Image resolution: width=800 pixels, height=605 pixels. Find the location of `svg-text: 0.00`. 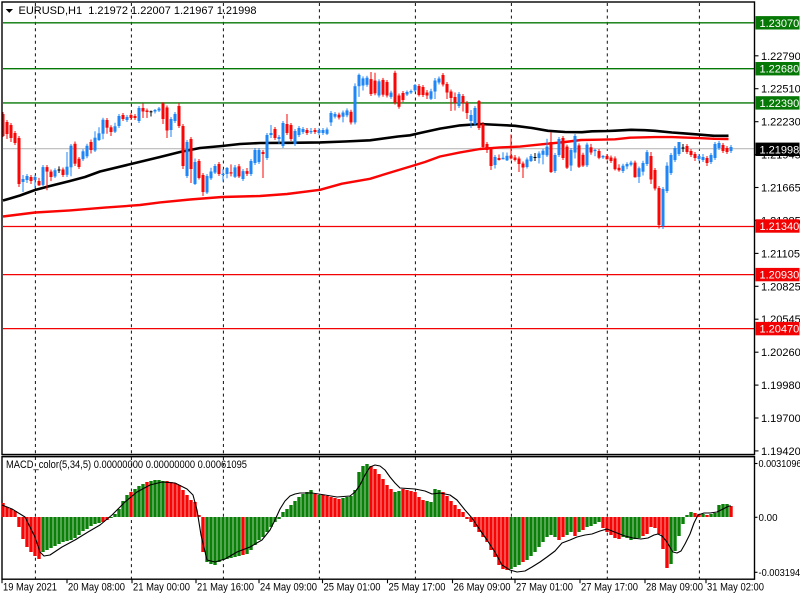

svg-text: 0.00 is located at coordinates (768, 518).